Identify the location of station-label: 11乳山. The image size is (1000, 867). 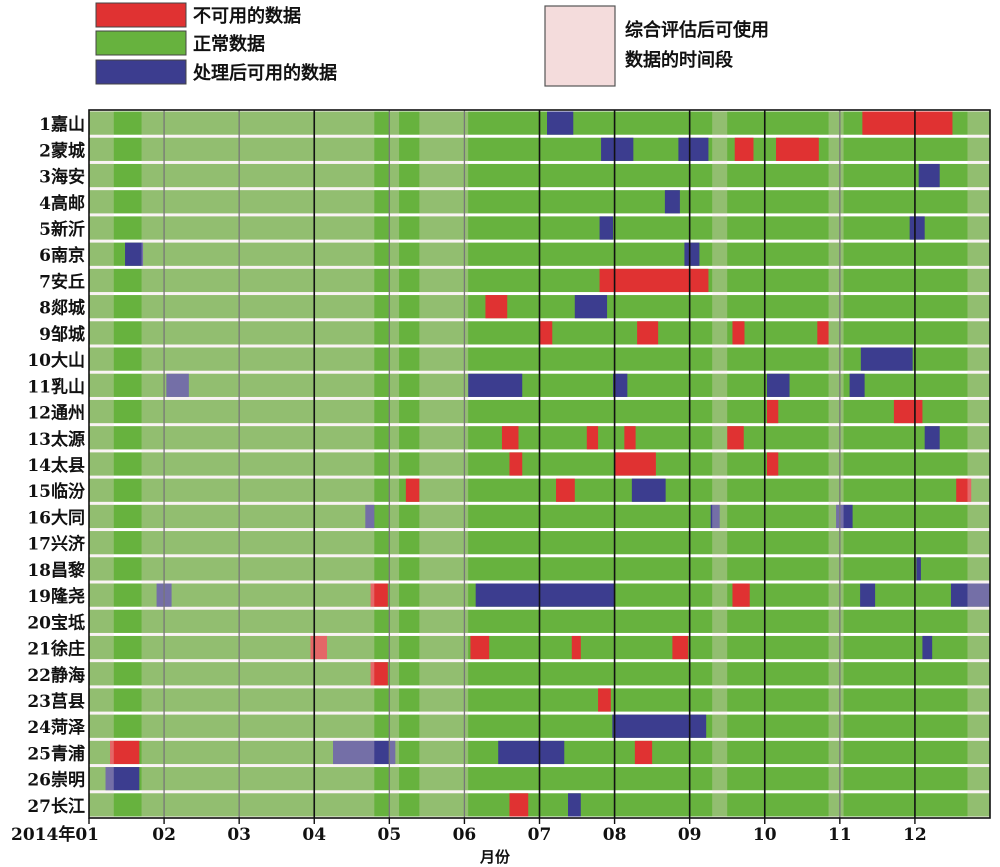
(56, 386).